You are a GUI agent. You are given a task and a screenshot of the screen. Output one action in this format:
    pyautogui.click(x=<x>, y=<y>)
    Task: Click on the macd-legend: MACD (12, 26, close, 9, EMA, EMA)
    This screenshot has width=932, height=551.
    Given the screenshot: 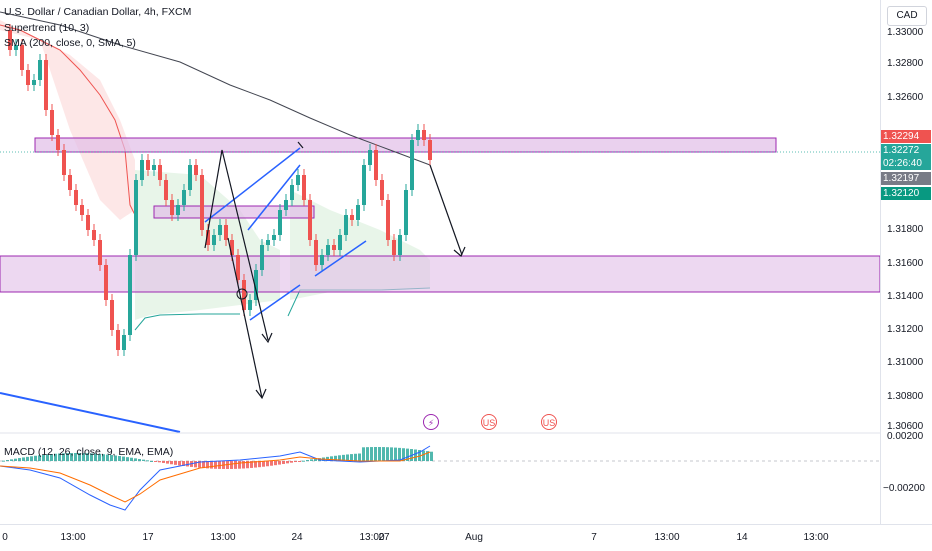 What is the action you would take?
    pyautogui.click(x=89, y=452)
    